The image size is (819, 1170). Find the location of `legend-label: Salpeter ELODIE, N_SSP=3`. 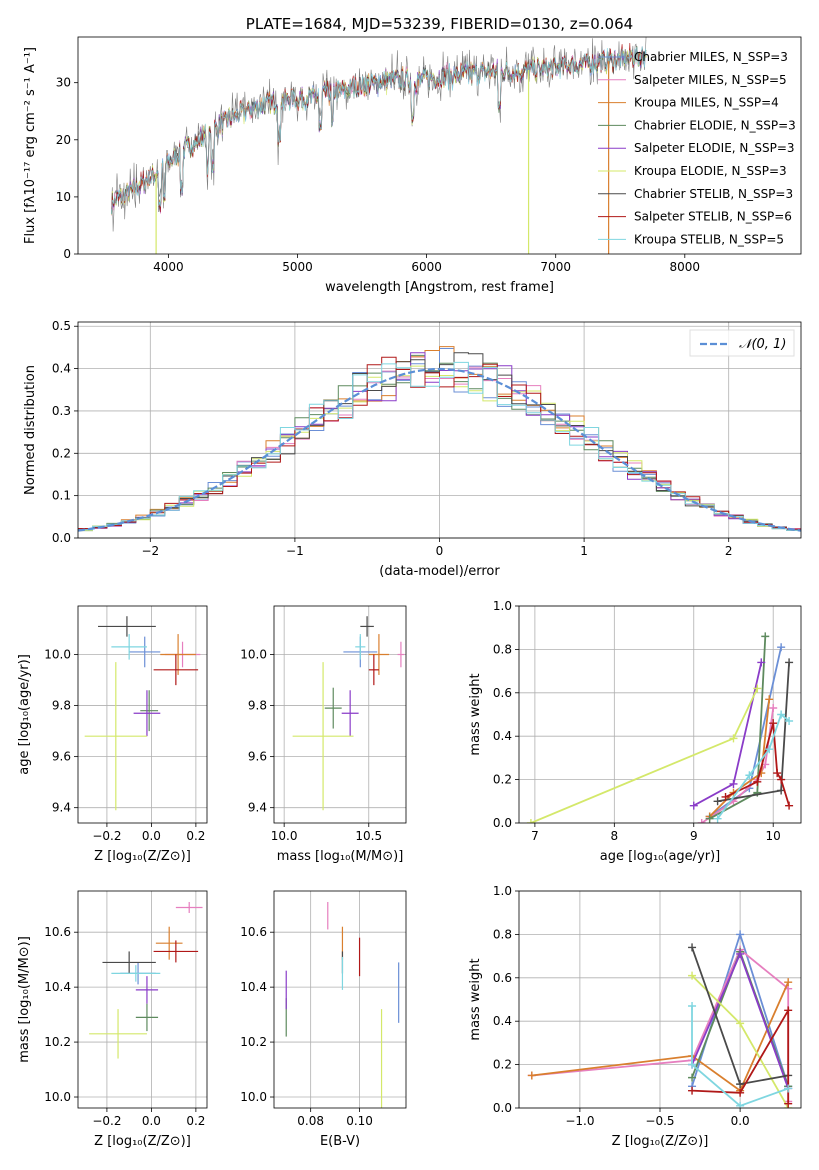

legend-label: Salpeter ELODIE, N_SSP=3 is located at coordinates (714, 148).